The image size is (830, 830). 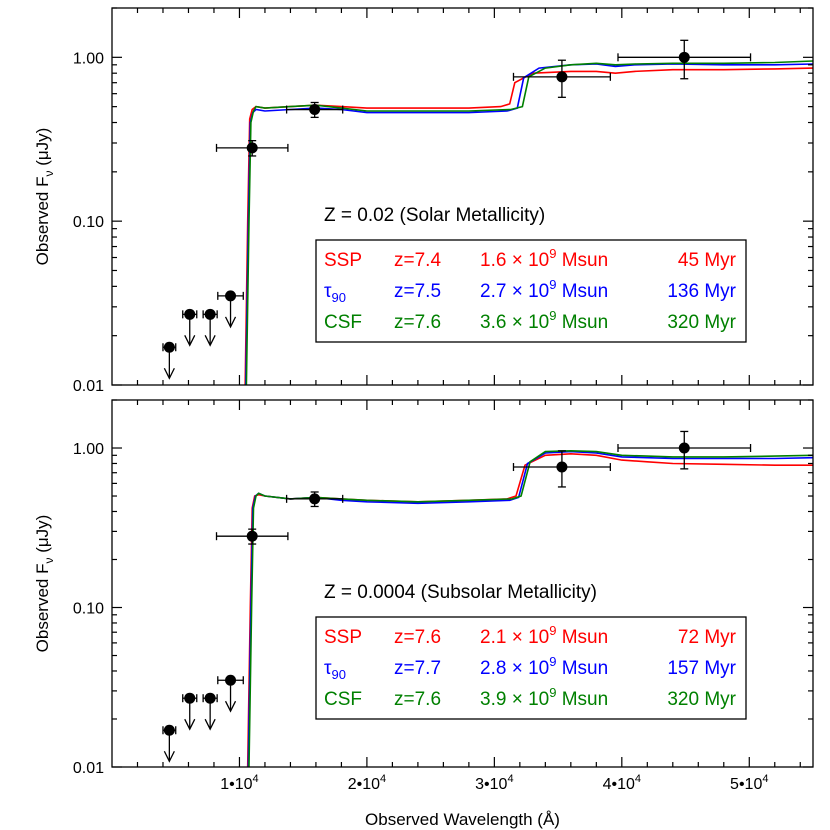 I want to click on chart-title: Z = 0.0004 (Subsolar Metallicity), so click(x=460, y=592).